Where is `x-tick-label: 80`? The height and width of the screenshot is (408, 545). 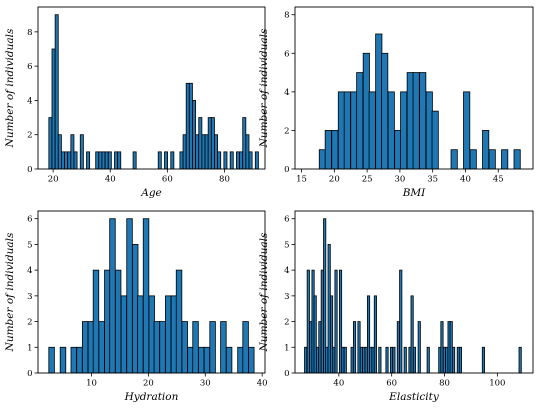 x-tick-label: 80 is located at coordinates (224, 180).